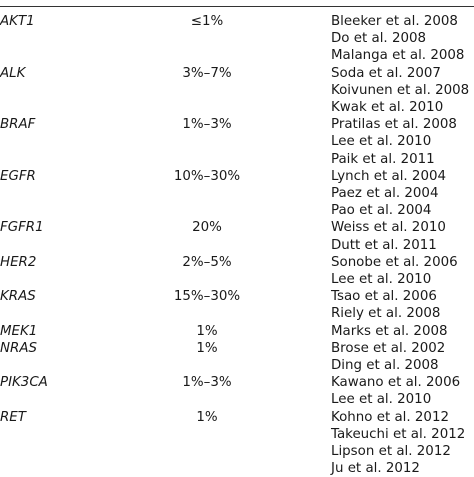 The height and width of the screenshot is (477, 474). Describe the element at coordinates (386, 73) in the screenshot. I see `reference-cell: Soda et al. 2007` at that location.